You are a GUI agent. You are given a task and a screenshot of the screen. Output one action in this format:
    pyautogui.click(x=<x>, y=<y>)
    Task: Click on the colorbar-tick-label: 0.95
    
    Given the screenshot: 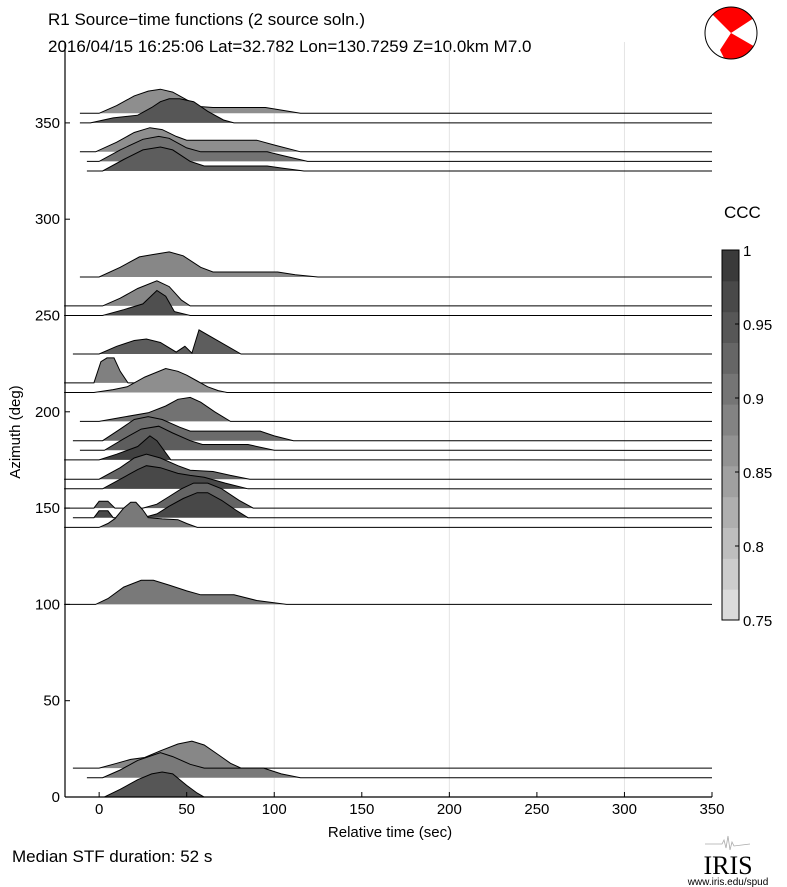 What is the action you would take?
    pyautogui.click(x=757, y=325)
    